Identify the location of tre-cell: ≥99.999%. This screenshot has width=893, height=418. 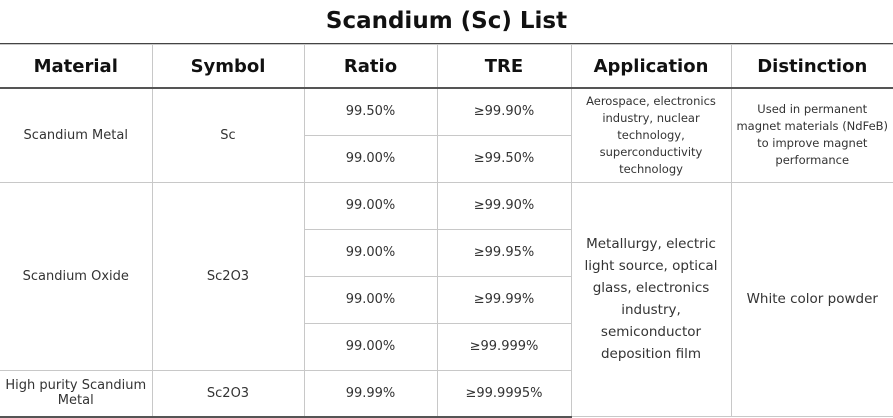
(504, 346).